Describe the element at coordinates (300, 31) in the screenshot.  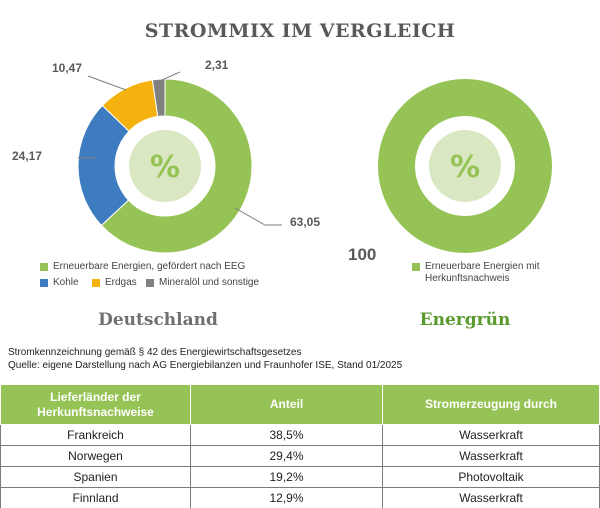
I see `page-title: STROMMIX IM VERGLEICH` at that location.